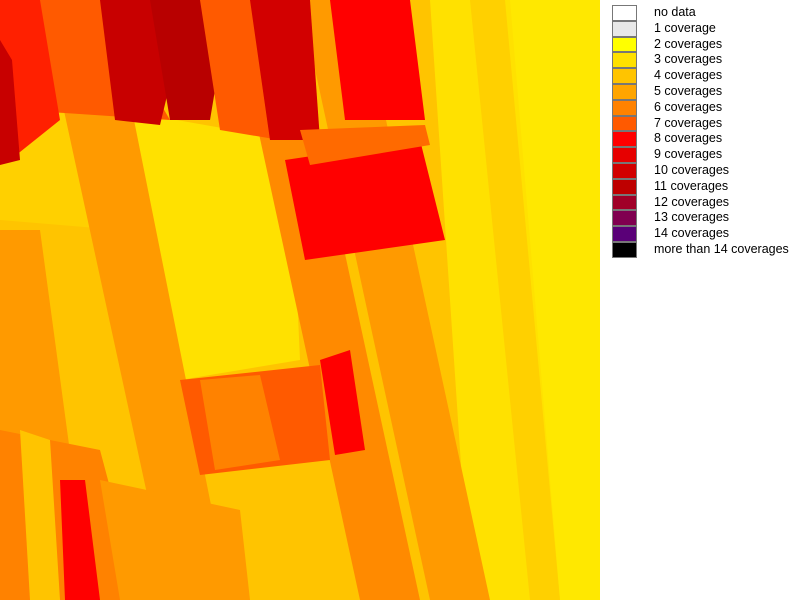  Describe the element at coordinates (688, 154) in the screenshot. I see `legend-label: 9 coverages` at that location.